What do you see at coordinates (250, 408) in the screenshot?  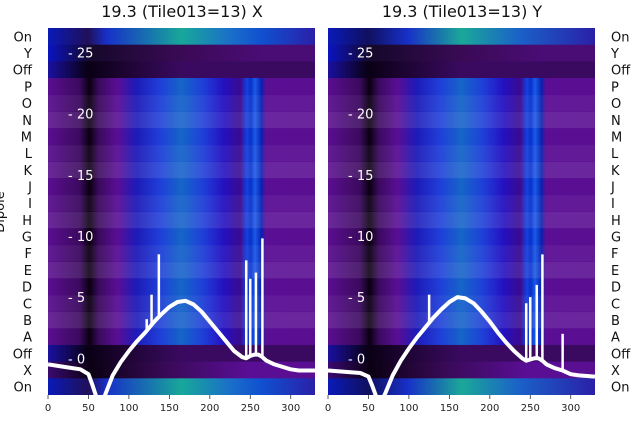 I see `x-tick-label: 250` at bounding box center [250, 408].